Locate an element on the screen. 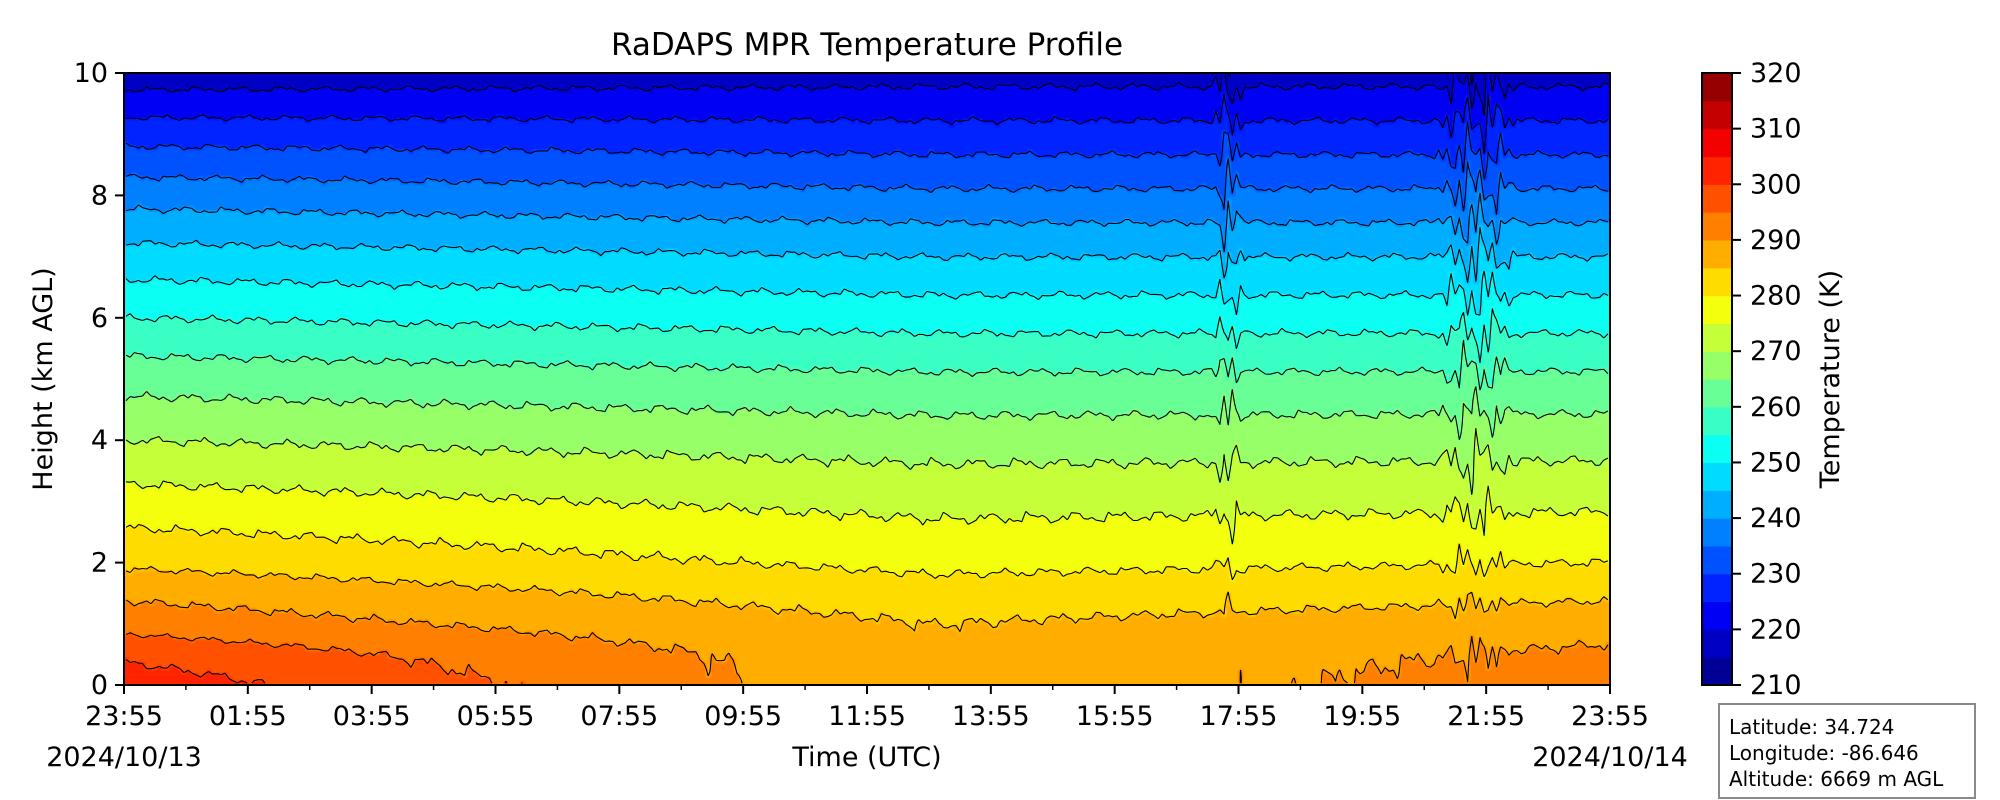 The image size is (2000, 800). y-tick-label: 8 is located at coordinates (99, 195).